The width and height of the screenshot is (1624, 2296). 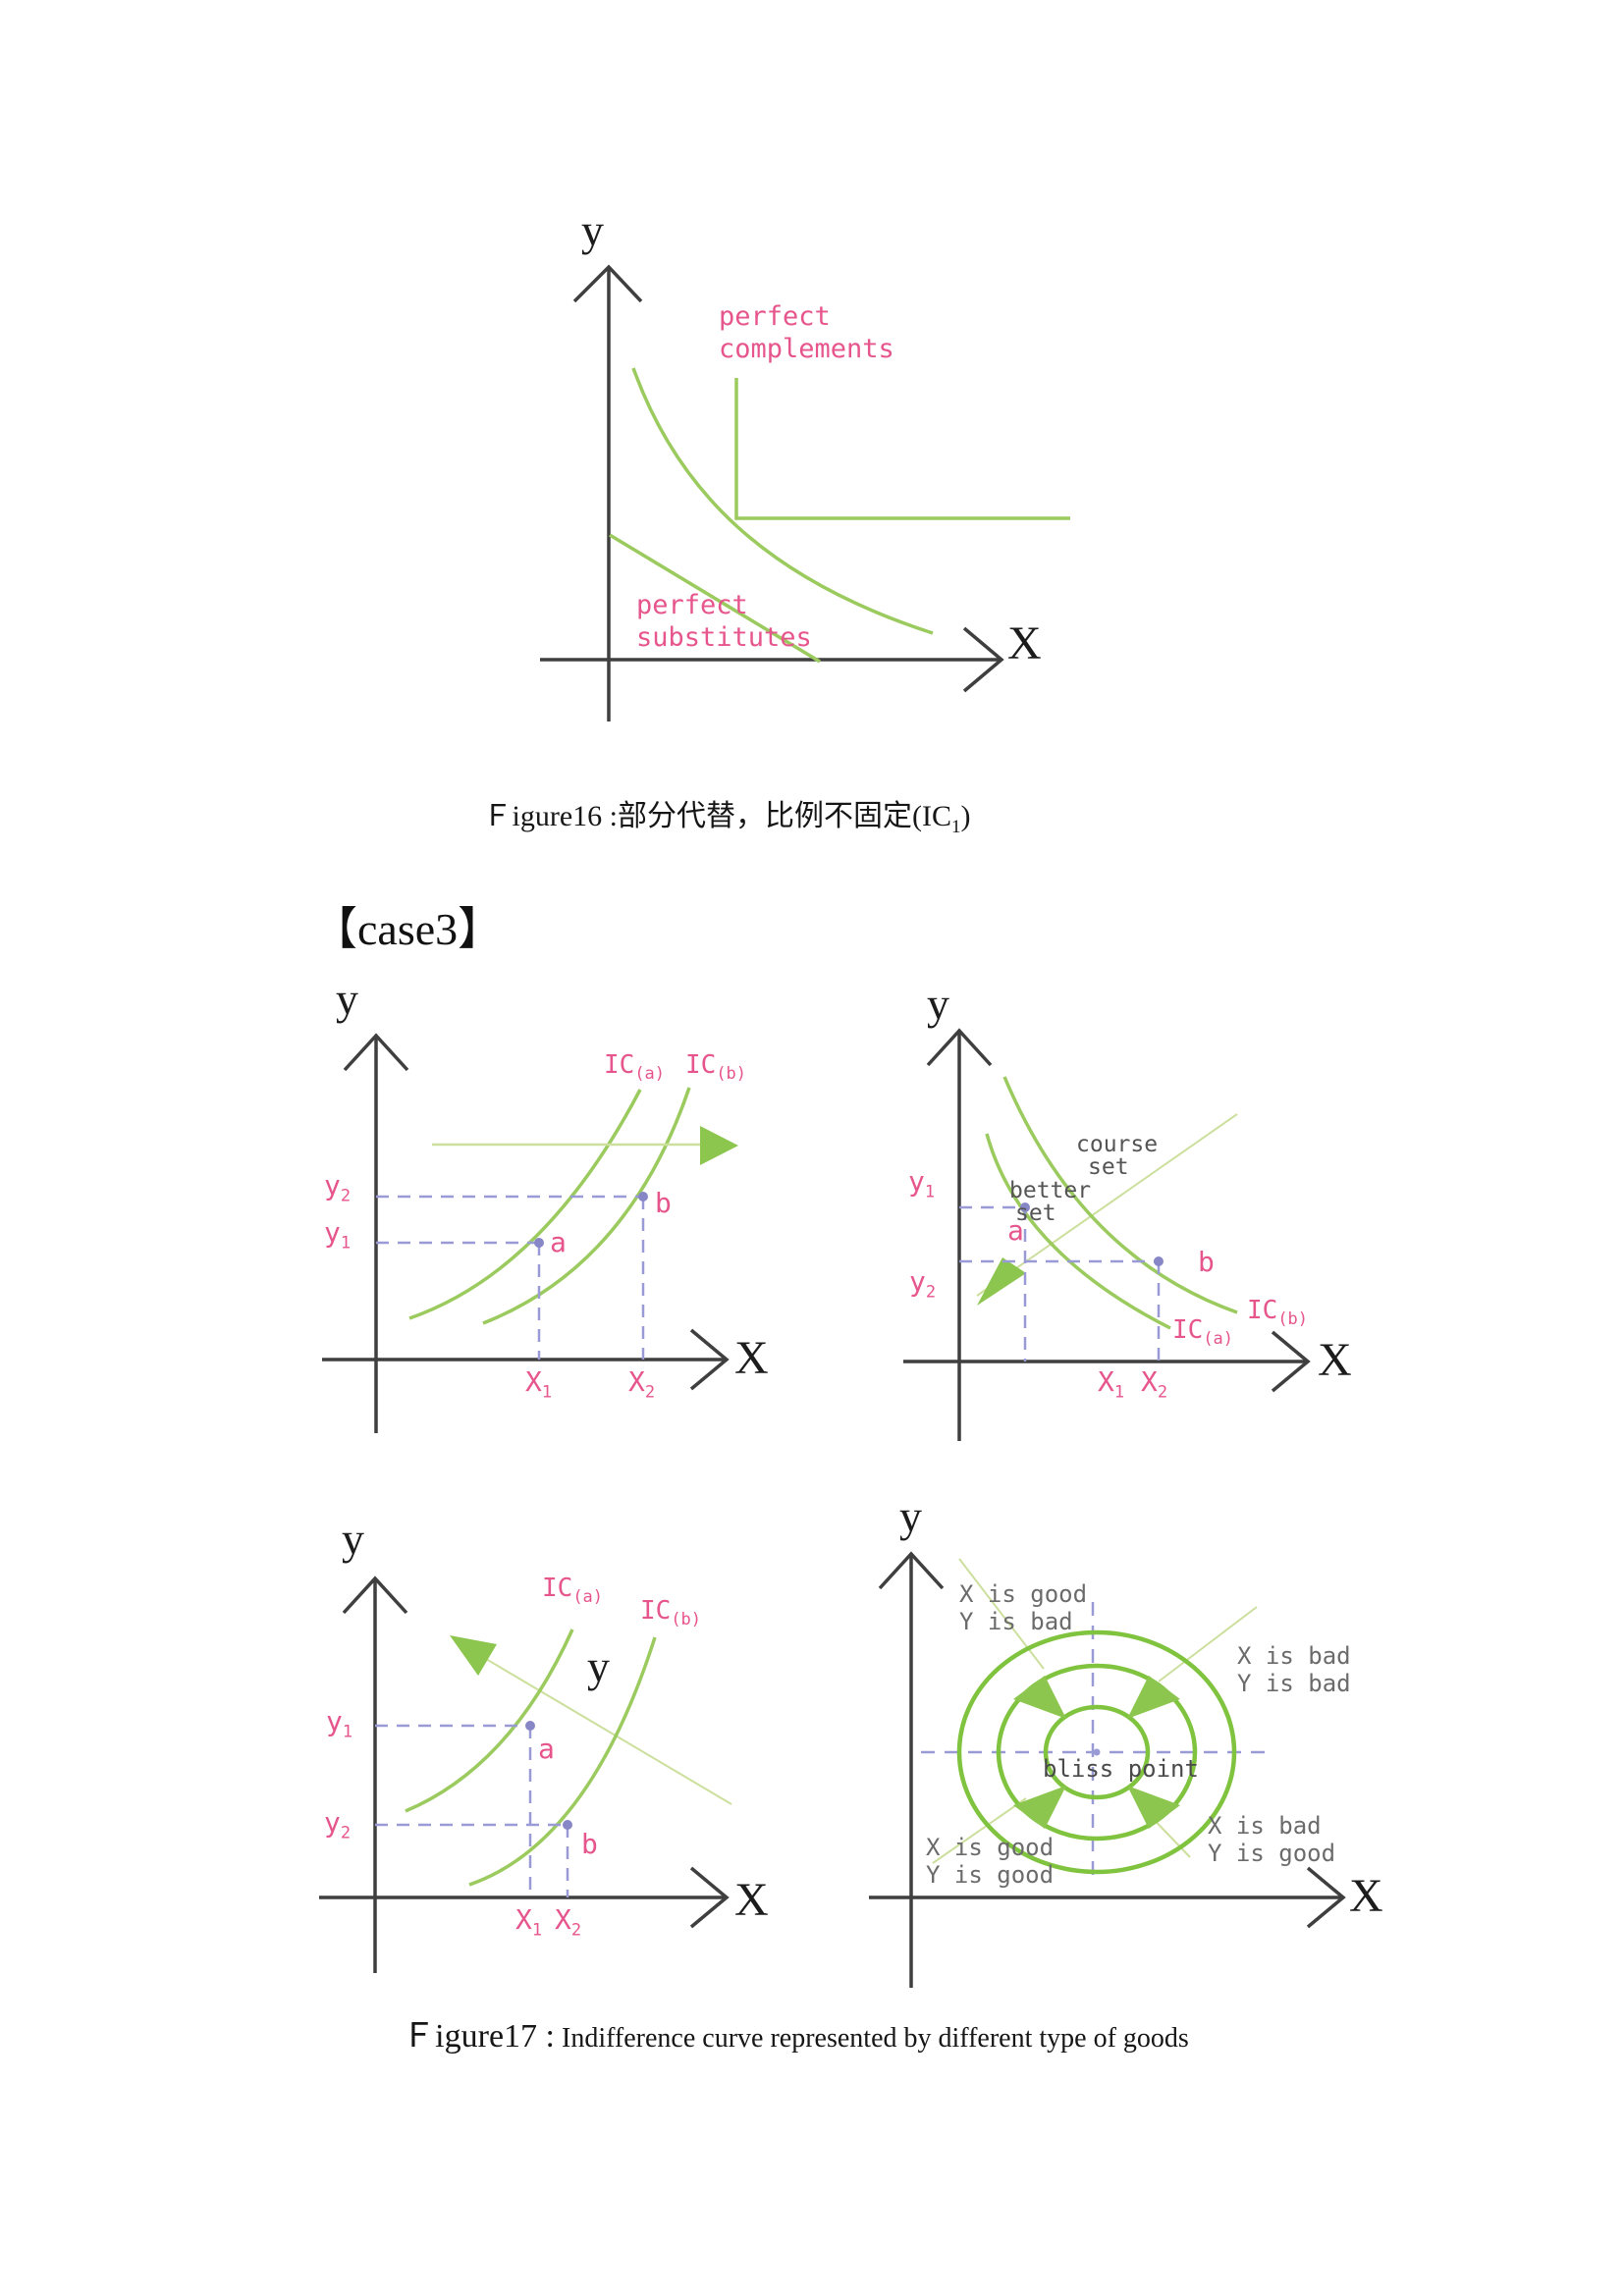 What do you see at coordinates (1154, 1384) in the screenshot?
I see `panel-b-x2-label: X2` at bounding box center [1154, 1384].